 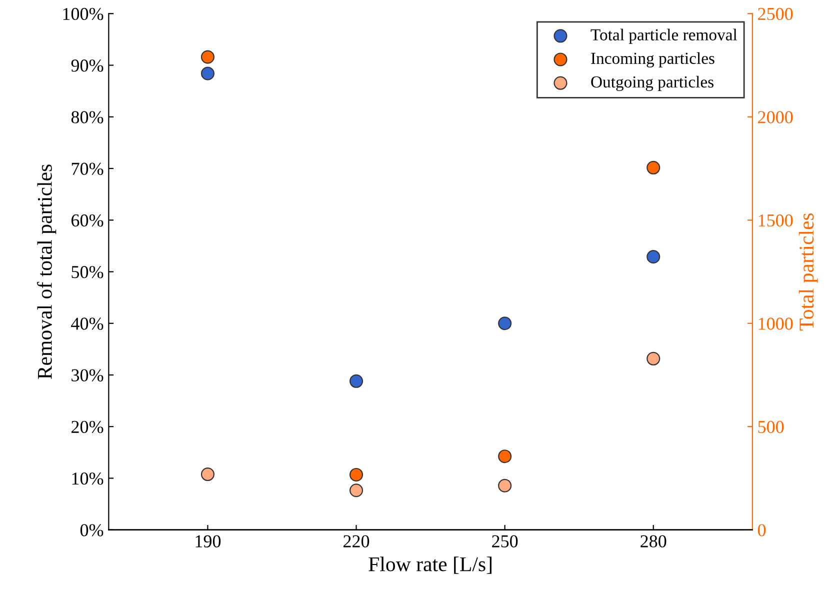 I want to click on y-tick-label: 40%, so click(x=87, y=324).